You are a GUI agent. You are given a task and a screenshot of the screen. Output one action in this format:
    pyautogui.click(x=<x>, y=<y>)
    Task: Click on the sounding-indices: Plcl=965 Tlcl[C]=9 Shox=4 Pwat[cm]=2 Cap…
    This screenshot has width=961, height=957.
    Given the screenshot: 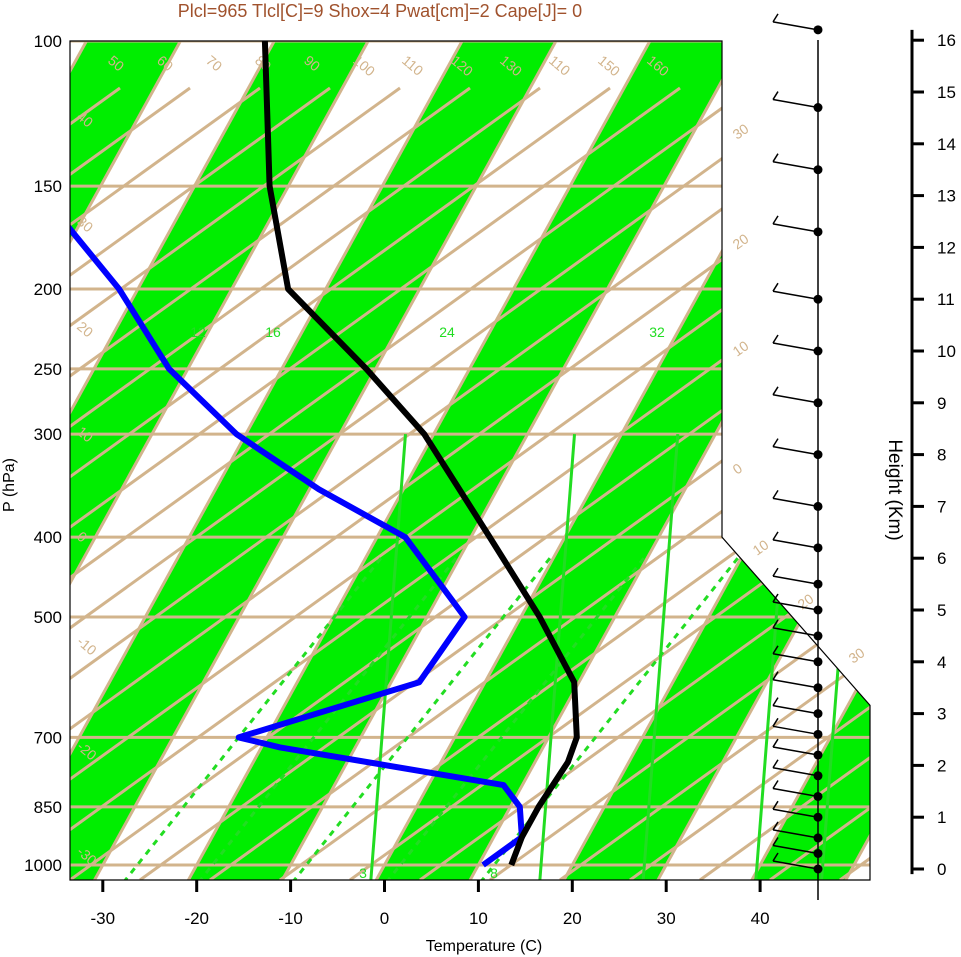 What is the action you would take?
    pyautogui.click(x=380, y=11)
    